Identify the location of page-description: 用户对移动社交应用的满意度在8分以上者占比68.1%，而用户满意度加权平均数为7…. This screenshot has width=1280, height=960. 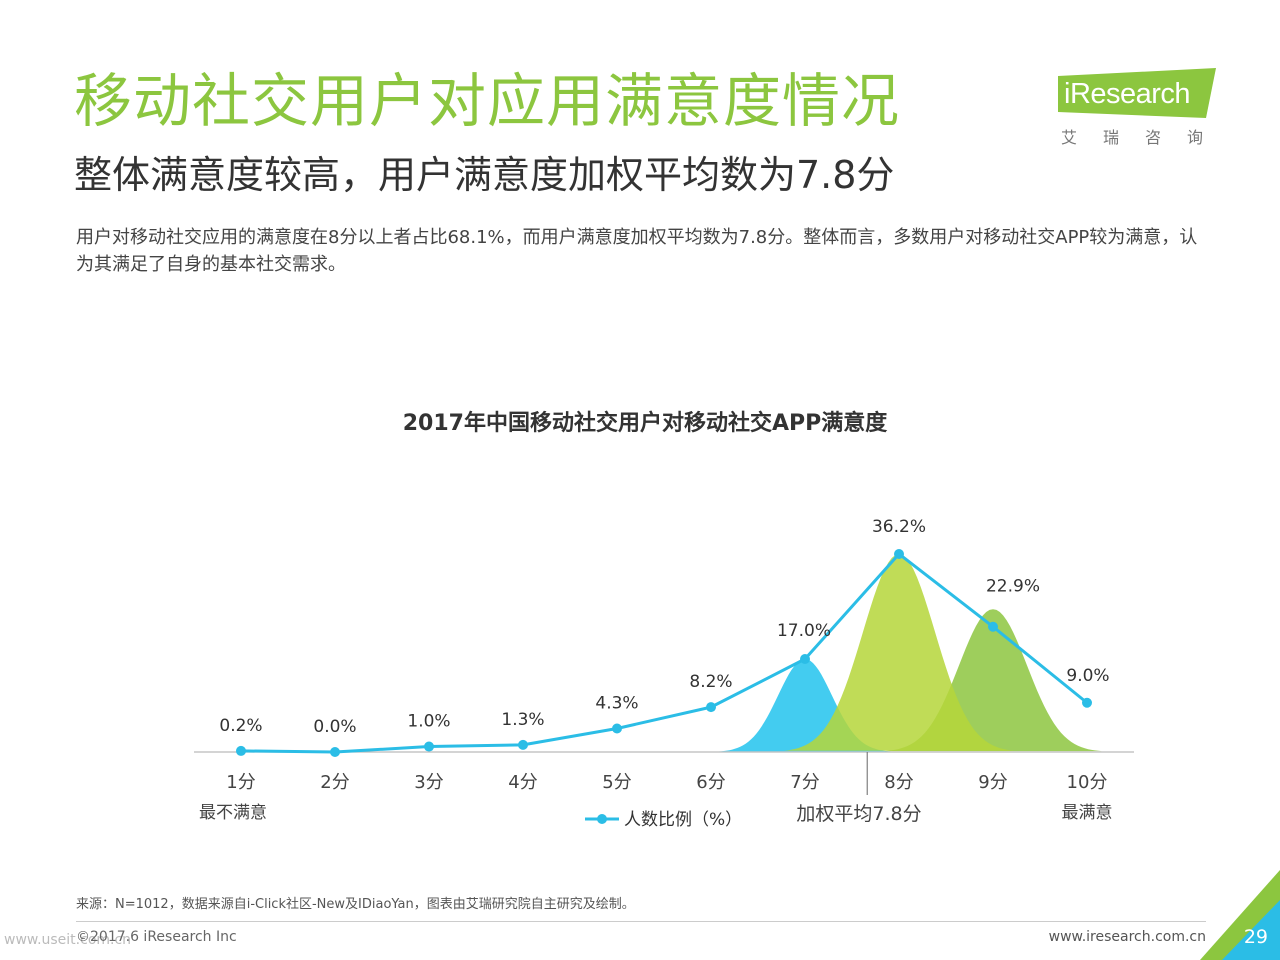
(637, 251).